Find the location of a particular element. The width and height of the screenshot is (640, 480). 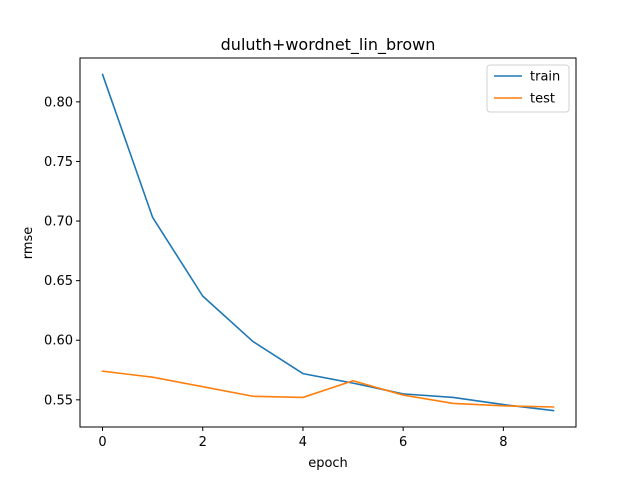

y-tick-label: 0.65 is located at coordinates (58, 281).